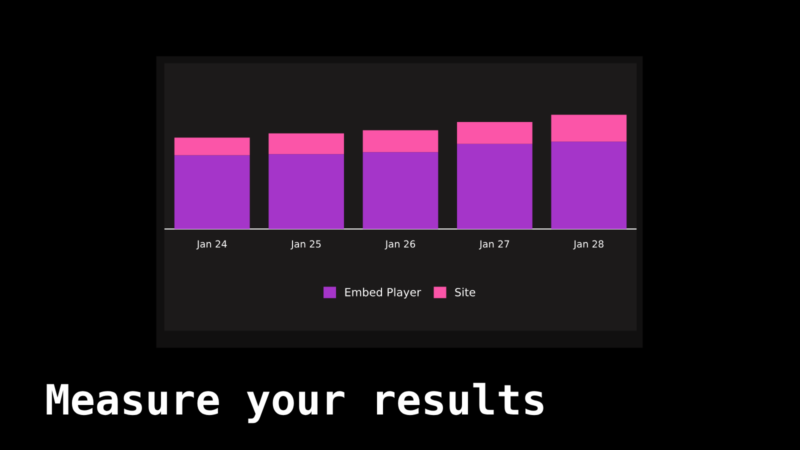 The width and height of the screenshot is (800, 450). What do you see at coordinates (295, 403) in the screenshot?
I see `text: Measure your results` at bounding box center [295, 403].